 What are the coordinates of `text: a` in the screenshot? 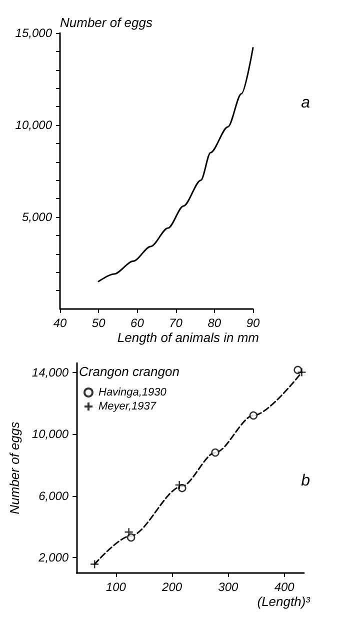 It's located at (305, 103).